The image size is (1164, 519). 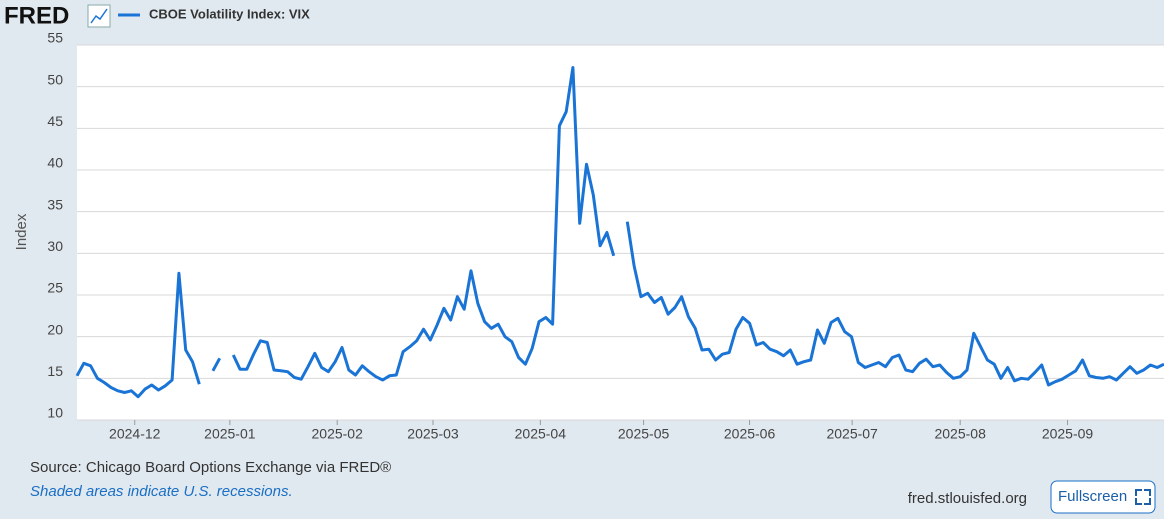 I want to click on y-tick-label: 35, so click(x=55, y=204).